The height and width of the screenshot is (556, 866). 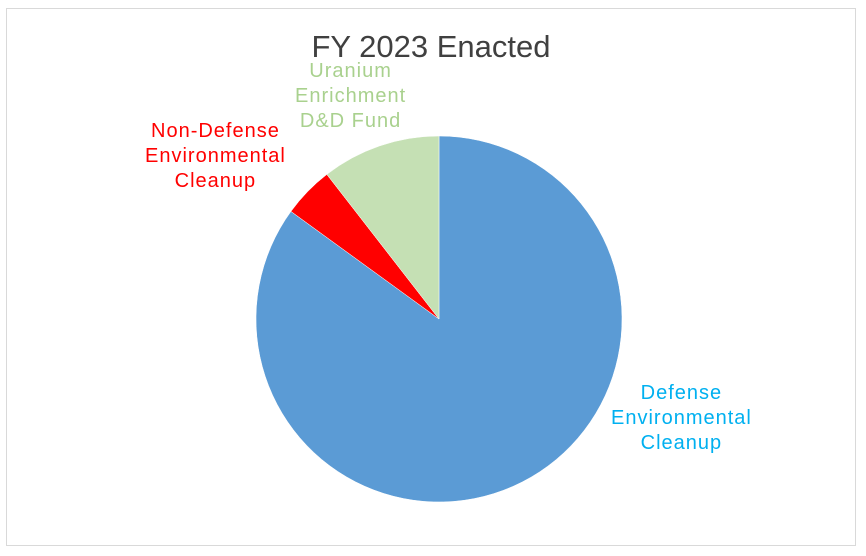 I want to click on label-line: Uranium, so click(x=350, y=71).